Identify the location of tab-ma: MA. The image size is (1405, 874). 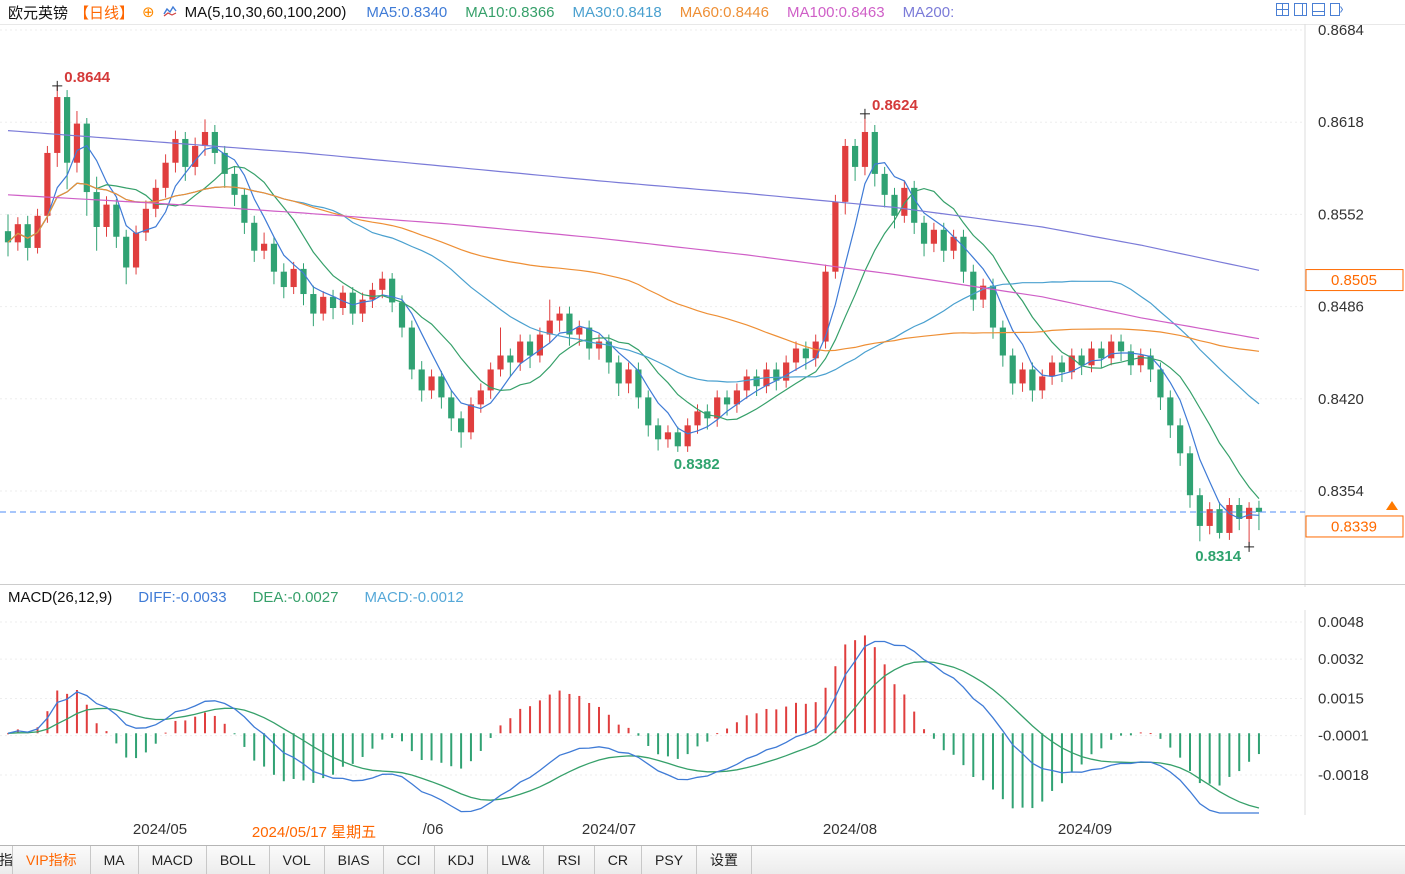
(115, 860).